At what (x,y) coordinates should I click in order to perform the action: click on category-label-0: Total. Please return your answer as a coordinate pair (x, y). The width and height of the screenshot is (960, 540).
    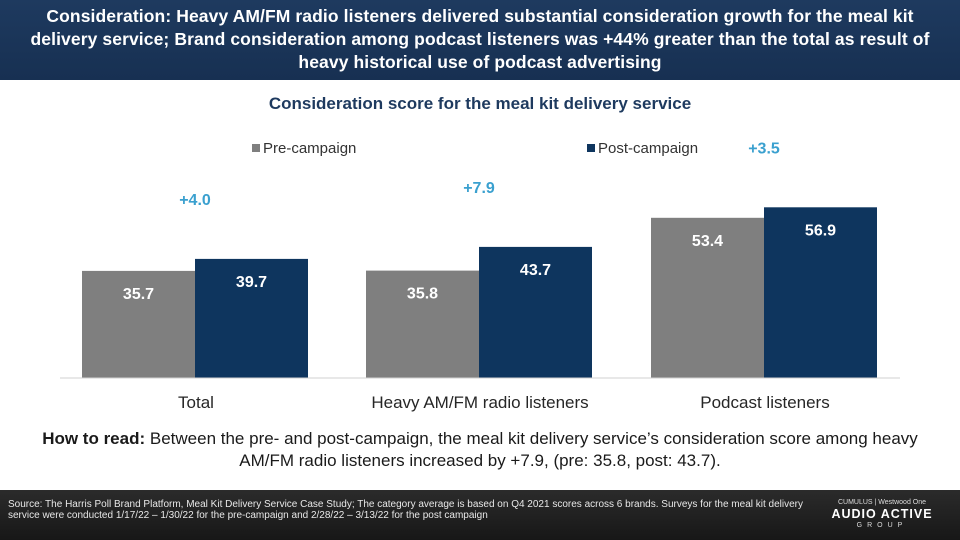
    Looking at the image, I should click on (196, 402).